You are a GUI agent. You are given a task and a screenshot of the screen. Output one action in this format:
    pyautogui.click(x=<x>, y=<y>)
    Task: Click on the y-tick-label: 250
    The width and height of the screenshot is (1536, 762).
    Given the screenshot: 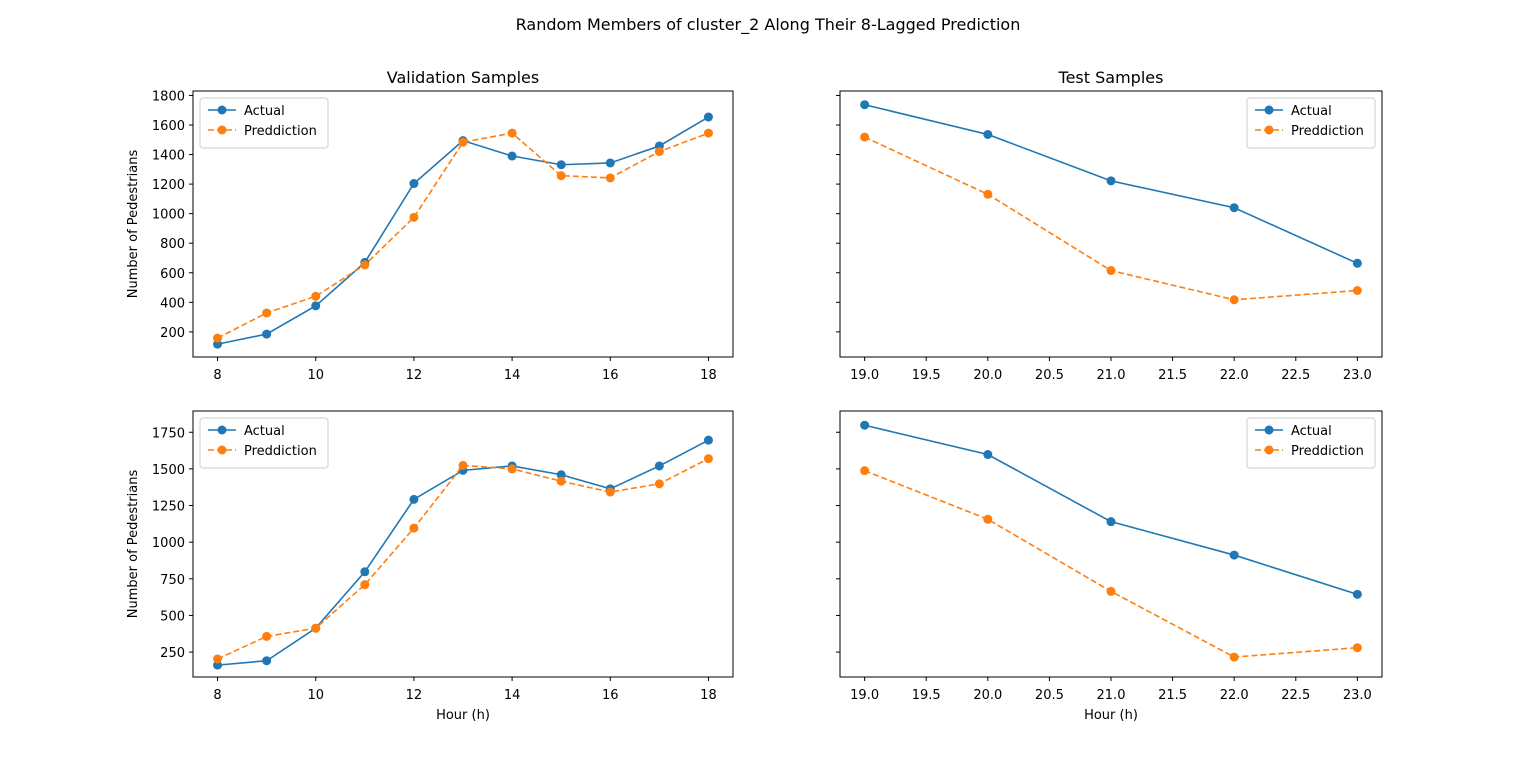 What is the action you would take?
    pyautogui.click(x=172, y=653)
    